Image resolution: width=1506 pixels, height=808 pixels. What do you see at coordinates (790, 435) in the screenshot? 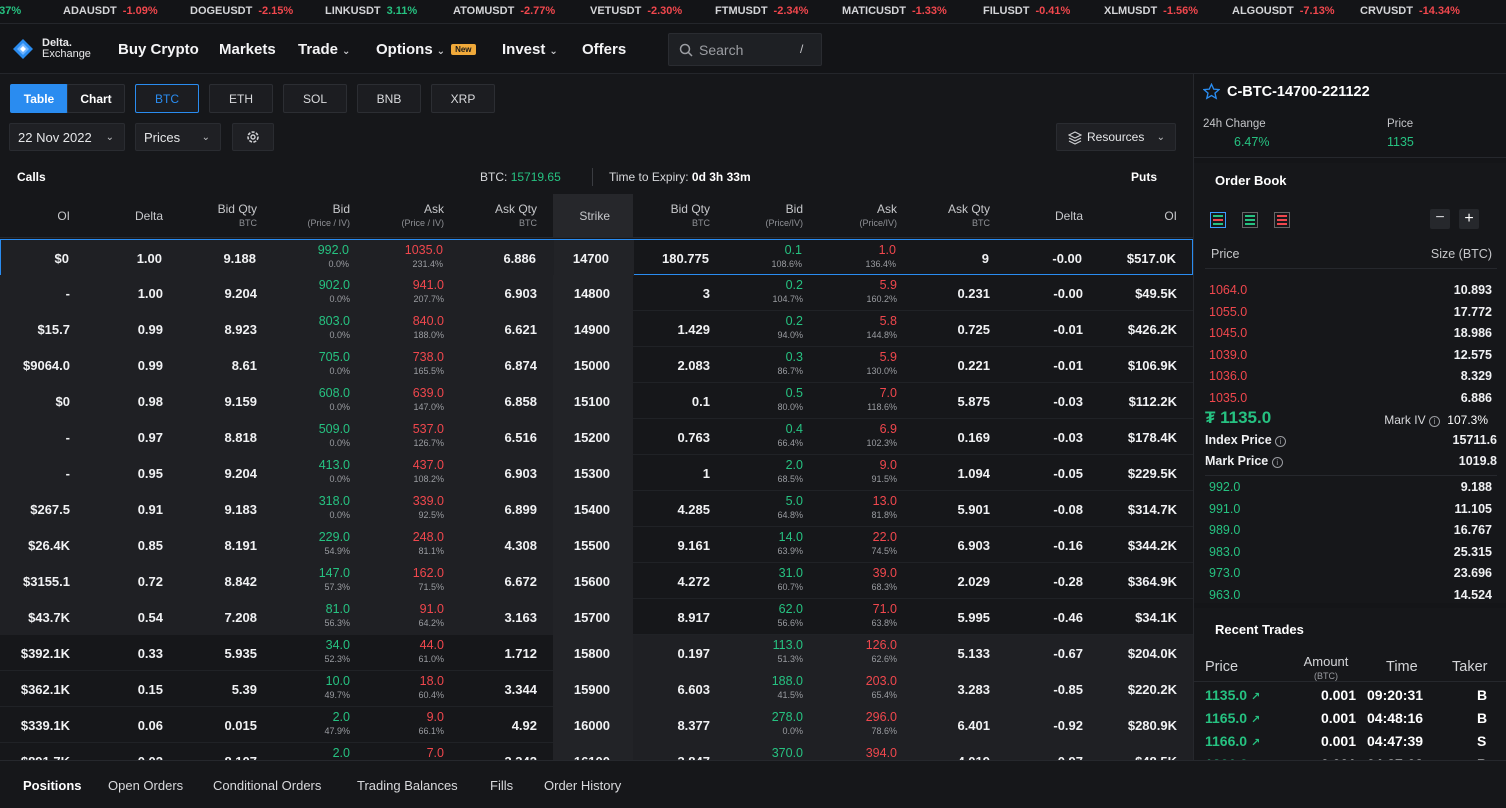
I see `cell-p-bid: 0.4 66.4%` at bounding box center [790, 435].